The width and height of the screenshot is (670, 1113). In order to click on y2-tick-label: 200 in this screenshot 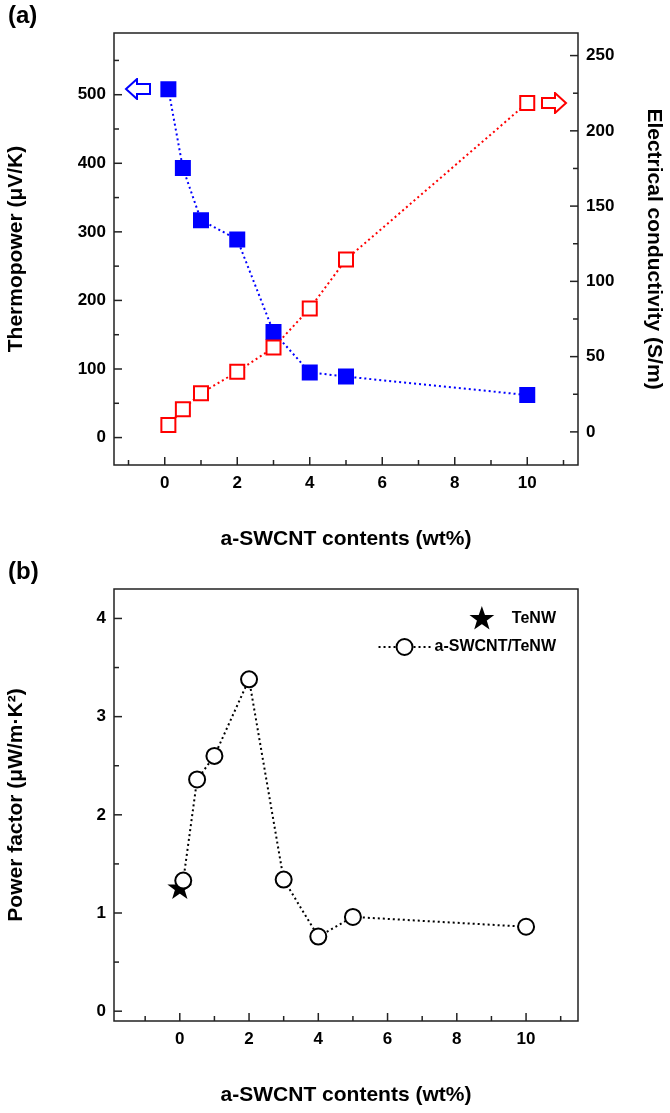, I will do `click(600, 130)`.